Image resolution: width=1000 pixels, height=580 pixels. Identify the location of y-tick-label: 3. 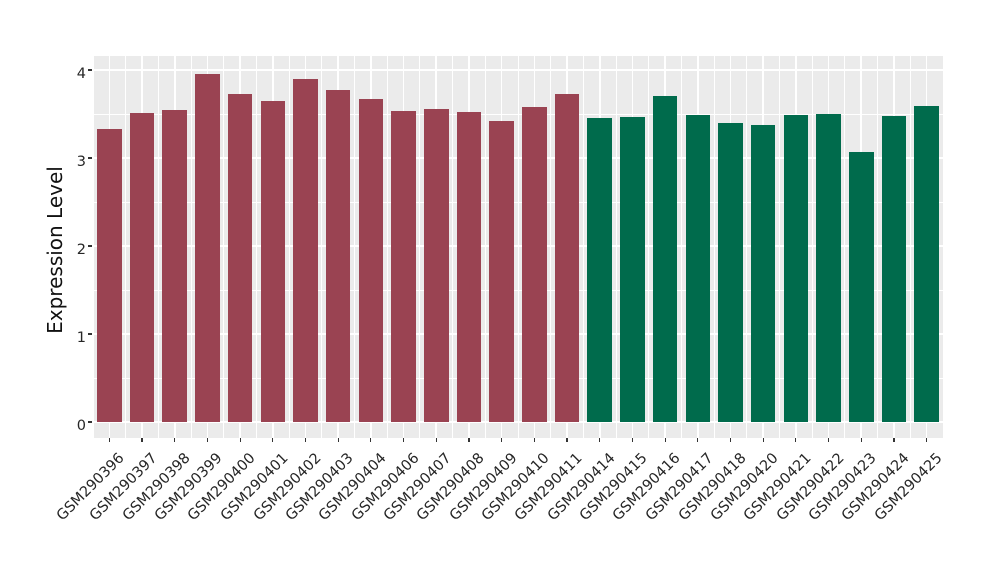
(81, 161).